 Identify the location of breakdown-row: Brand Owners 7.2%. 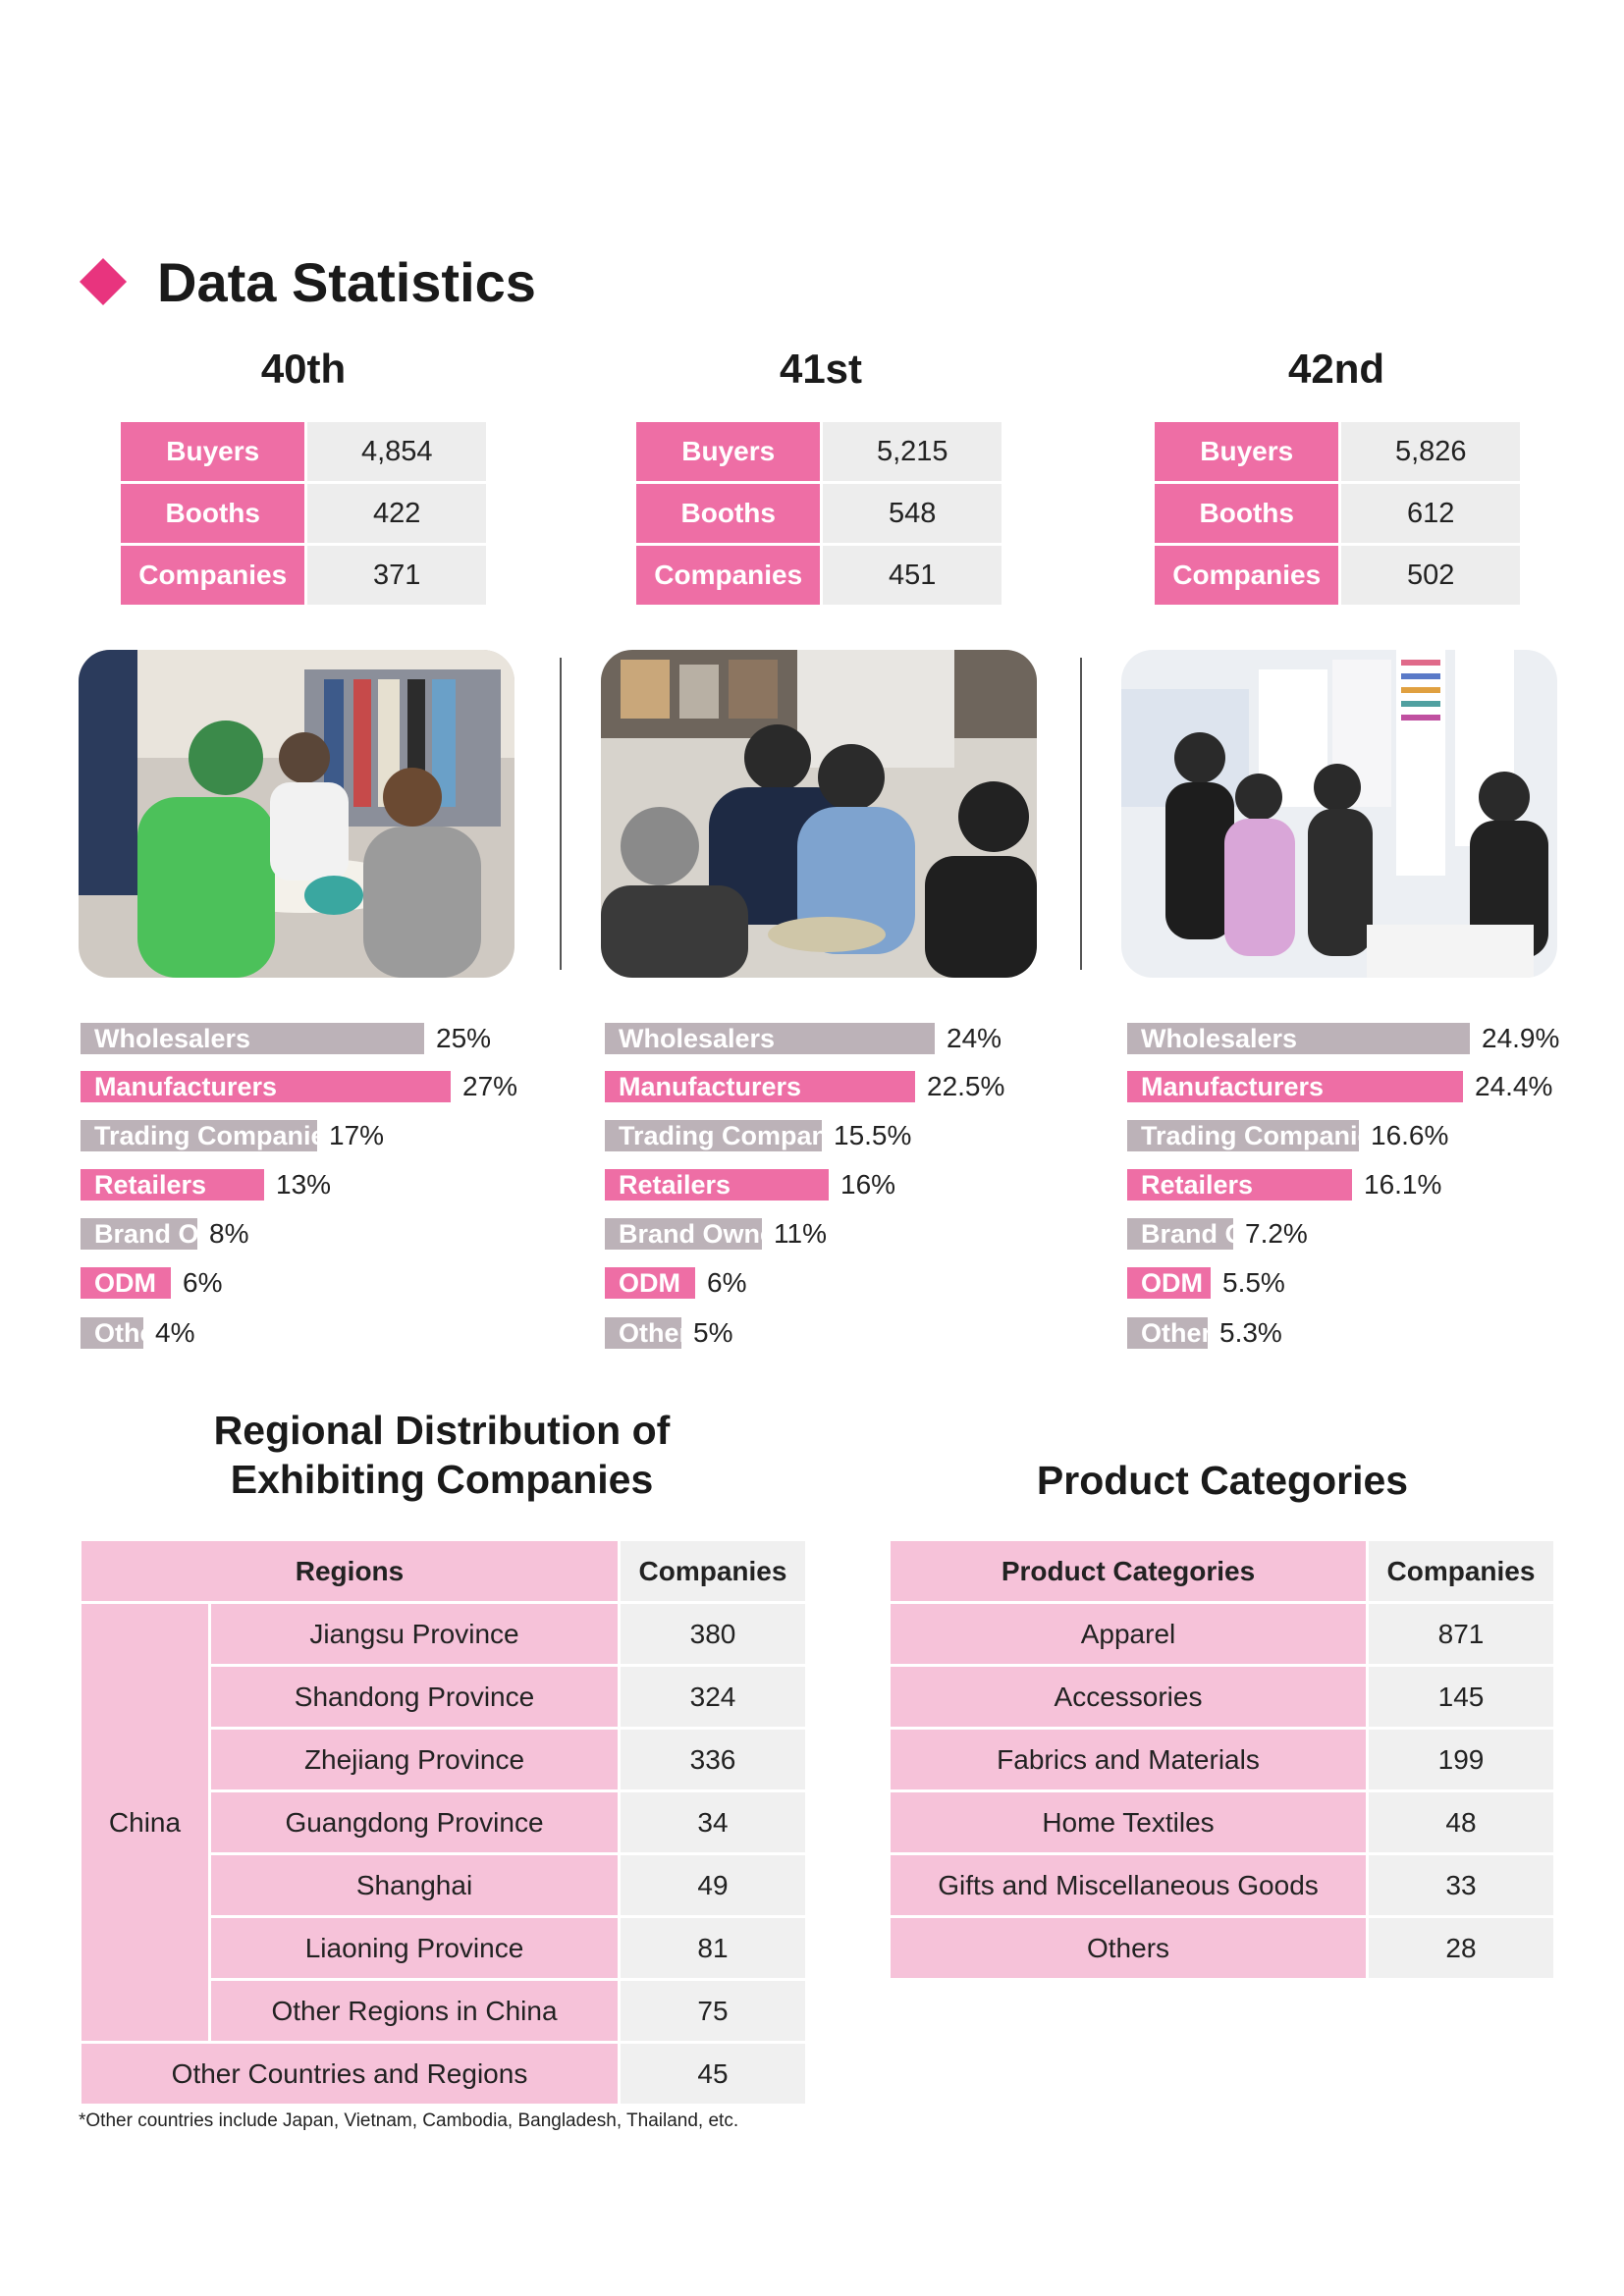
(1225, 1234).